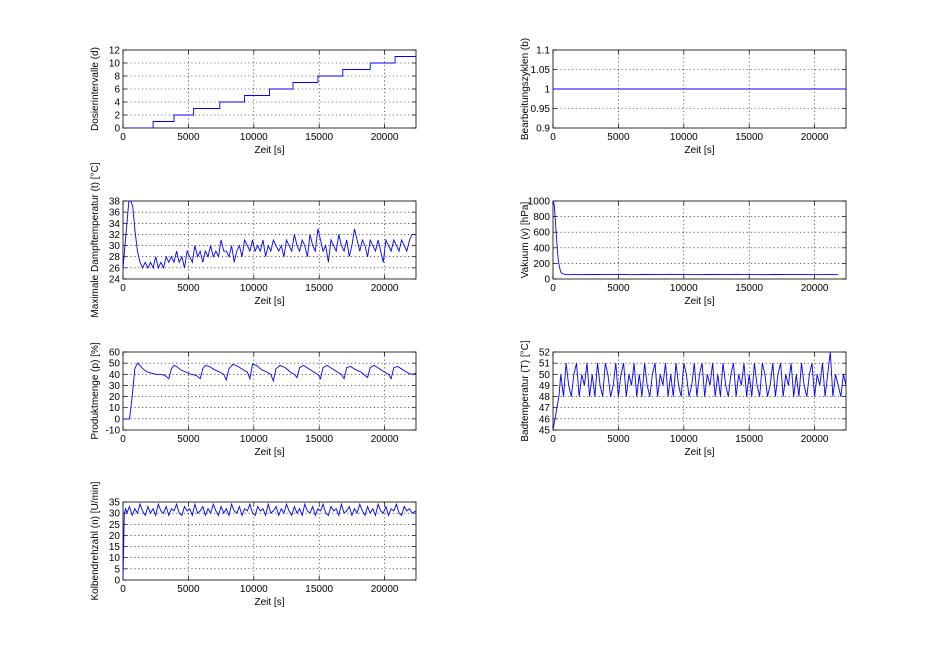 The width and height of the screenshot is (934, 661). I want to click on y-tick-label: 6, so click(117, 90).